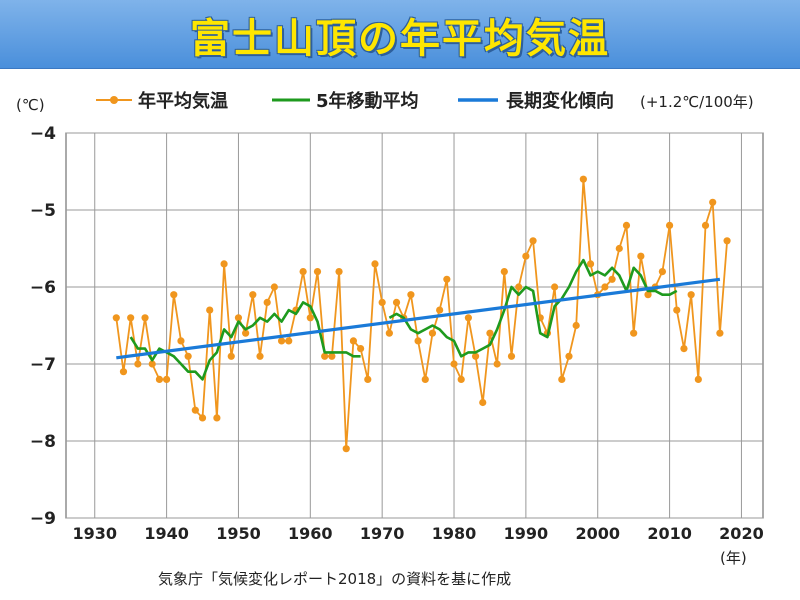 This screenshot has height=600, width=800. I want to click on y-tick-label: −9, so click(43, 519).